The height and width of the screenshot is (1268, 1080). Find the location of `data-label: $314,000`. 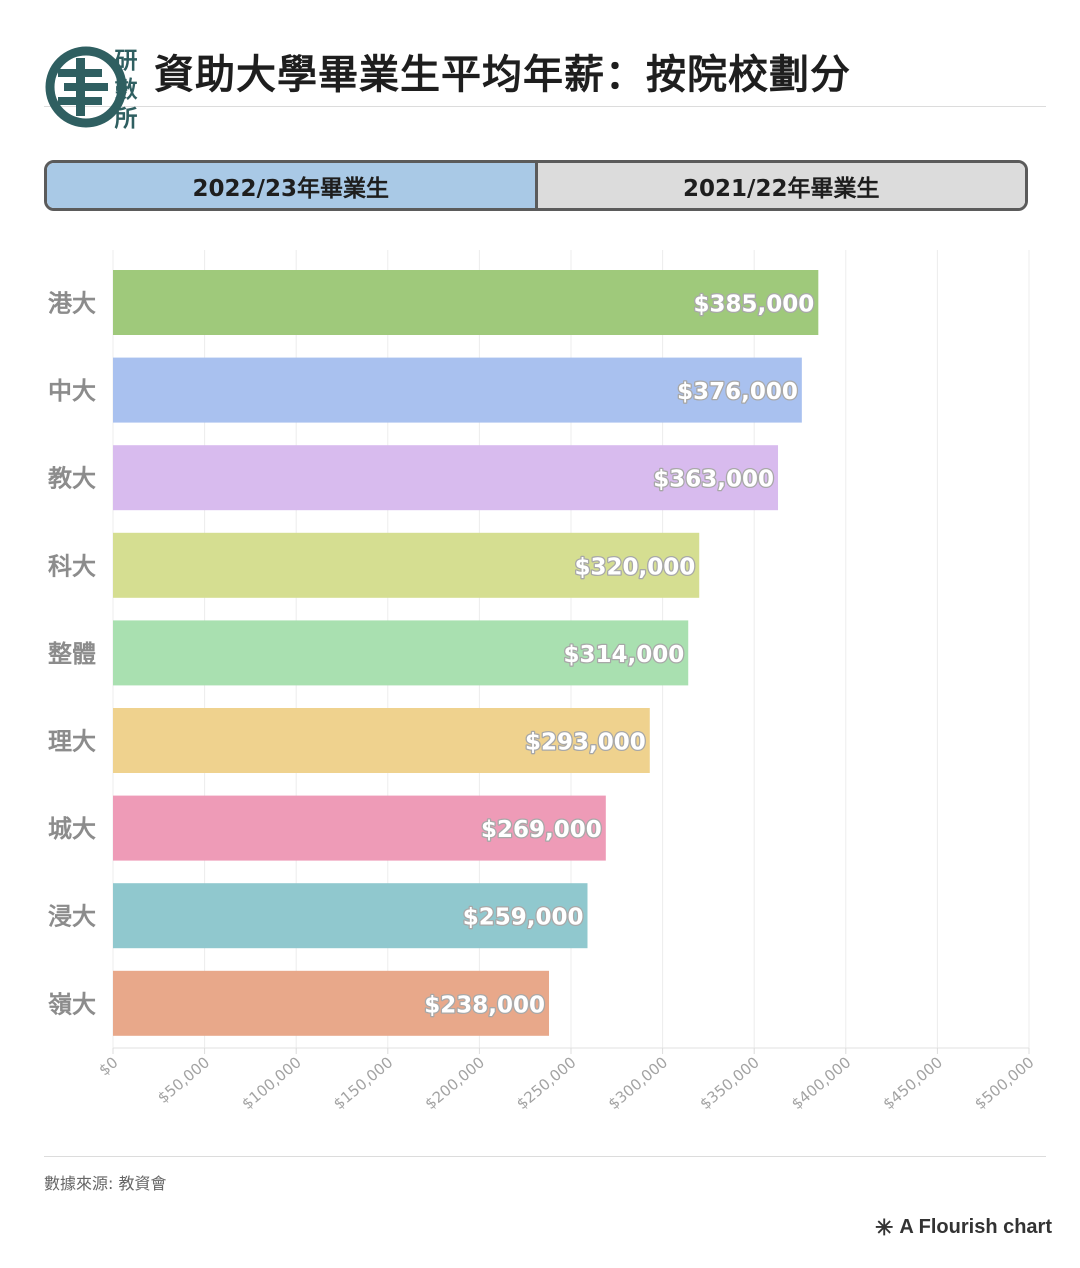

data-label: $314,000 is located at coordinates (623, 655).